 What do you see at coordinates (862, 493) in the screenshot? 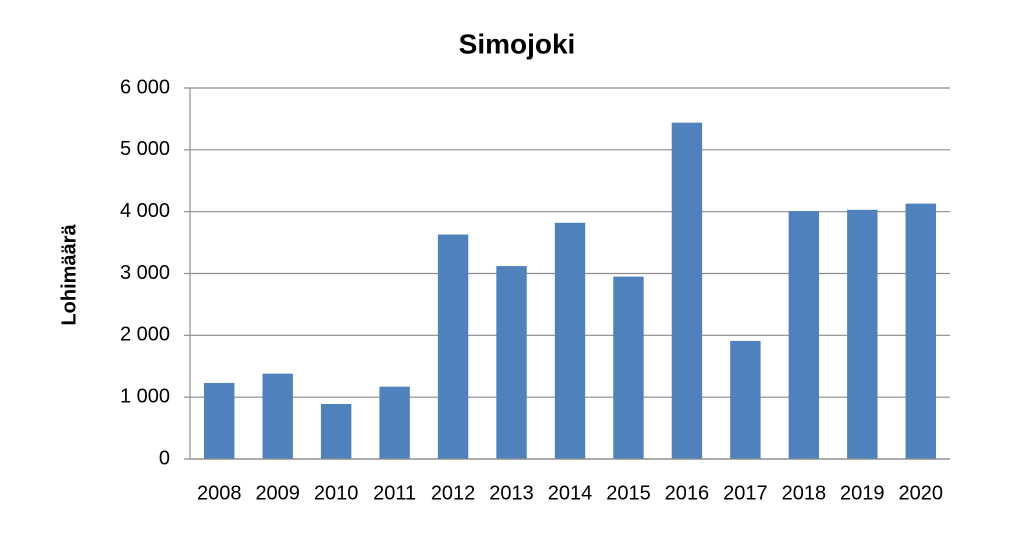
I see `x-tick-label: 2019` at bounding box center [862, 493].